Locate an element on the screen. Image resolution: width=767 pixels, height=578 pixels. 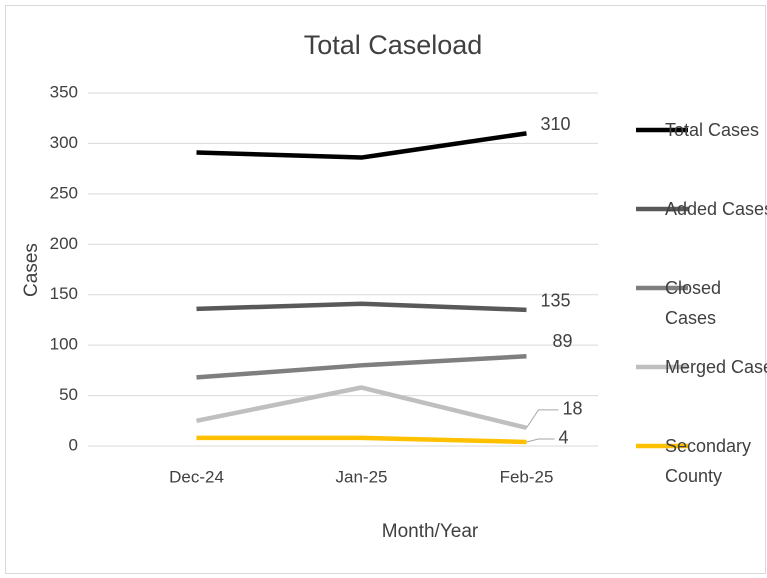
data-label: 4 is located at coordinates (564, 438).